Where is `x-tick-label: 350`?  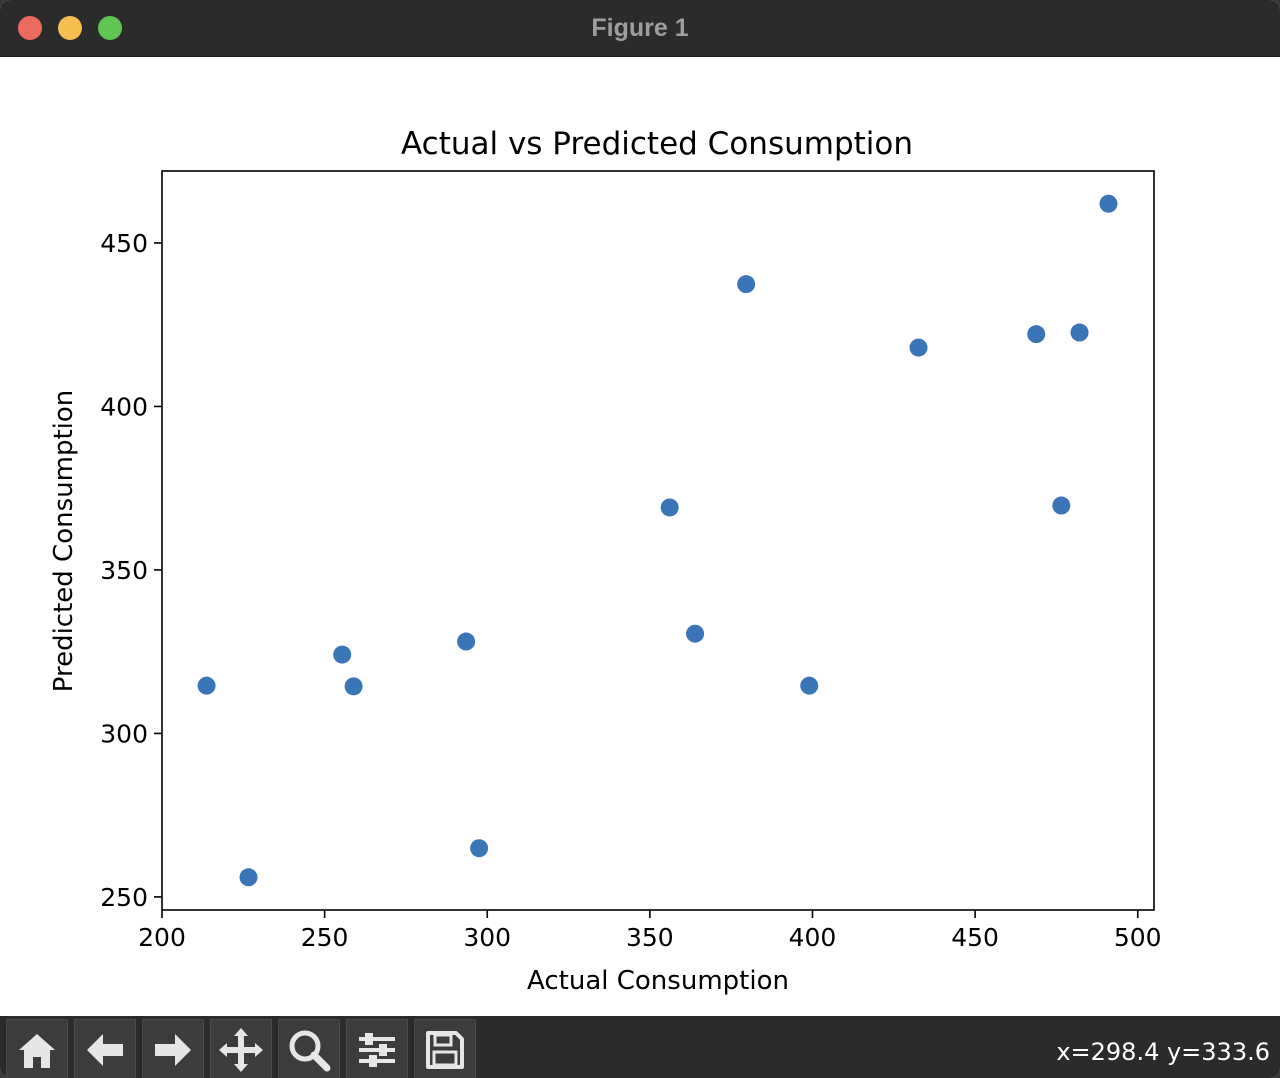
x-tick-label: 350 is located at coordinates (650, 937).